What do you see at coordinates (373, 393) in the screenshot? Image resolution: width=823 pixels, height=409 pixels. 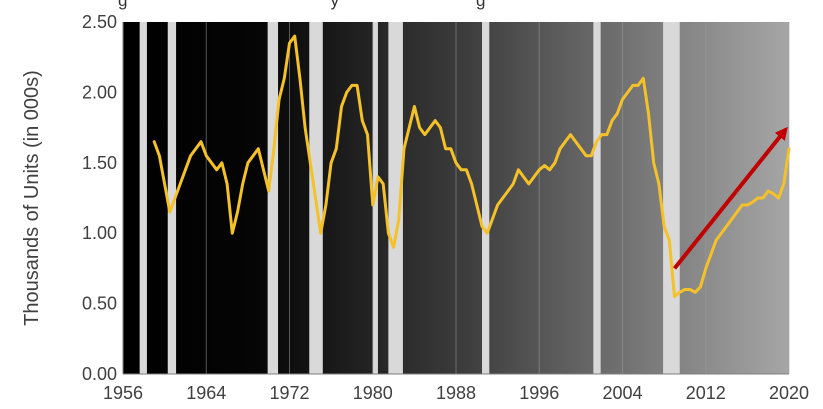 I see `x-tick-label: 1980` at bounding box center [373, 393].